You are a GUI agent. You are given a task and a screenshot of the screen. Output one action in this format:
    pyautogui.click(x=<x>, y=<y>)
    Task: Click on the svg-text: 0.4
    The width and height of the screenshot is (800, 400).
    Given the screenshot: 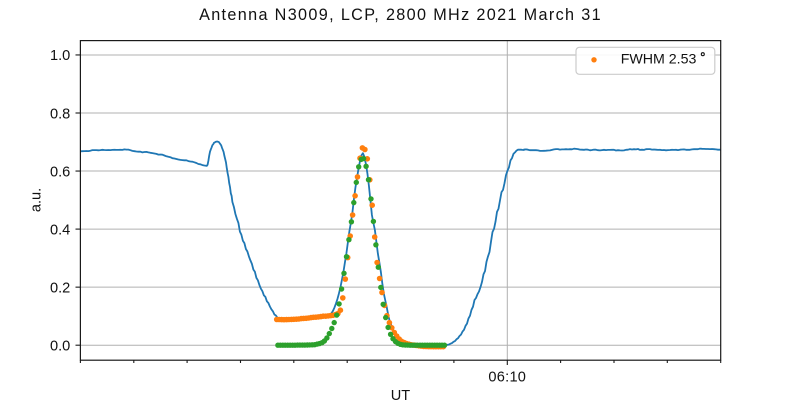 What is the action you would take?
    pyautogui.click(x=60, y=230)
    